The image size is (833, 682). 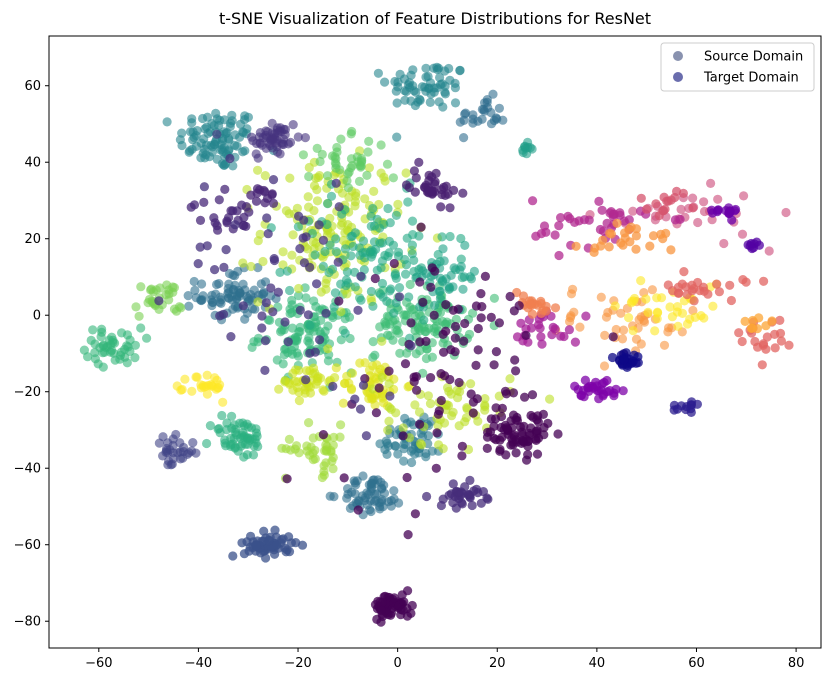 I want to click on y-tick-label: 40, so click(x=32, y=163).